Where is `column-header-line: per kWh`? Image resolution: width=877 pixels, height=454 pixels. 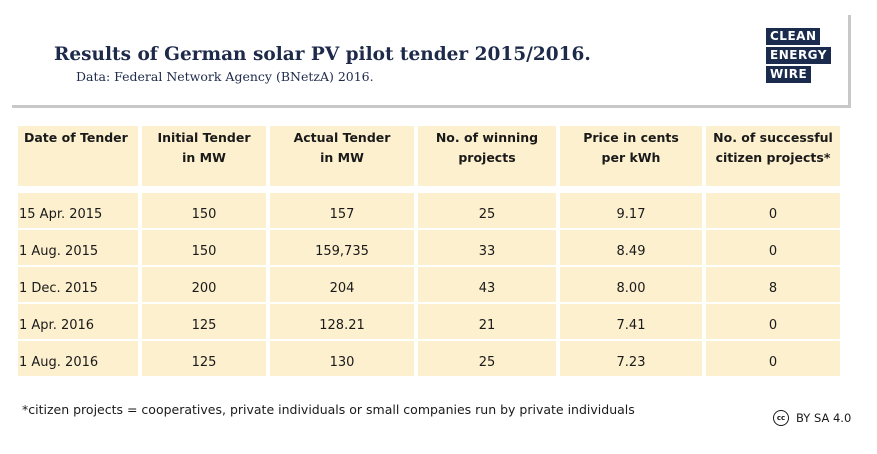
column-header-line: per kWh is located at coordinates (631, 157).